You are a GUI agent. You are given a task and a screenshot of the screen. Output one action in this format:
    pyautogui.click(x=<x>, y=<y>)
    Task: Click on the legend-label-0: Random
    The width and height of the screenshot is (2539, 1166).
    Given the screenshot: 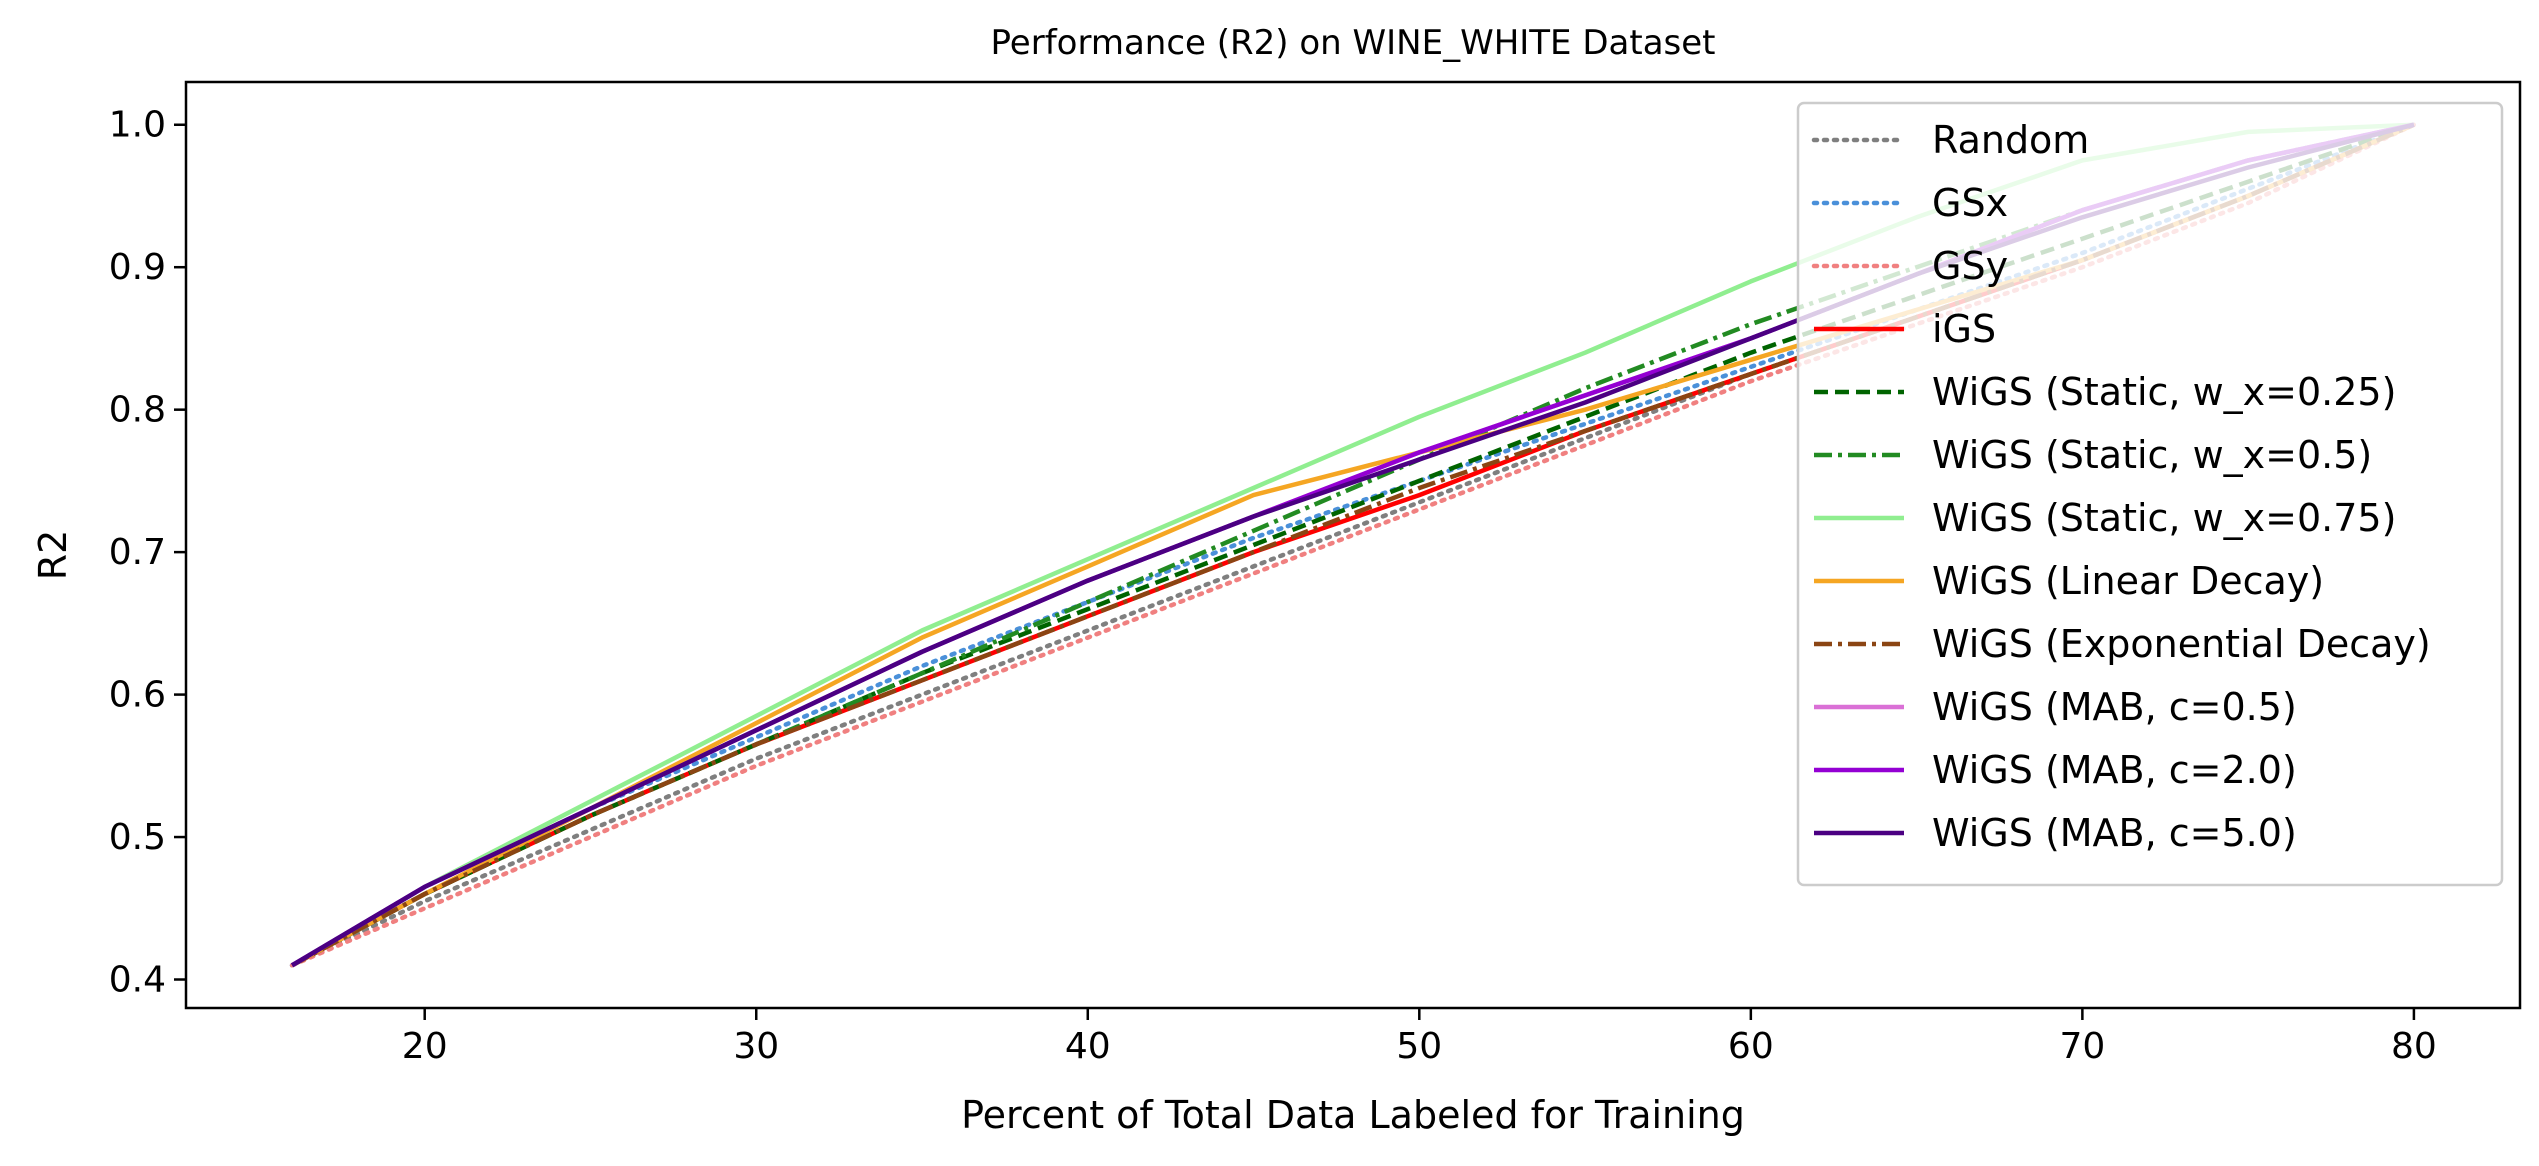 What is the action you would take?
    pyautogui.click(x=2010, y=140)
    